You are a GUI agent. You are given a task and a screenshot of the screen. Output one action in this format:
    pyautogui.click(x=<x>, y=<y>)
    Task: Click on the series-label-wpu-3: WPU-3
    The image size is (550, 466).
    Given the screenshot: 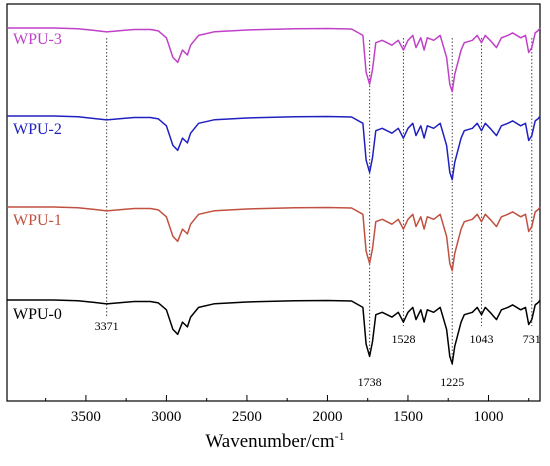 What is the action you would take?
    pyautogui.click(x=37, y=39)
    